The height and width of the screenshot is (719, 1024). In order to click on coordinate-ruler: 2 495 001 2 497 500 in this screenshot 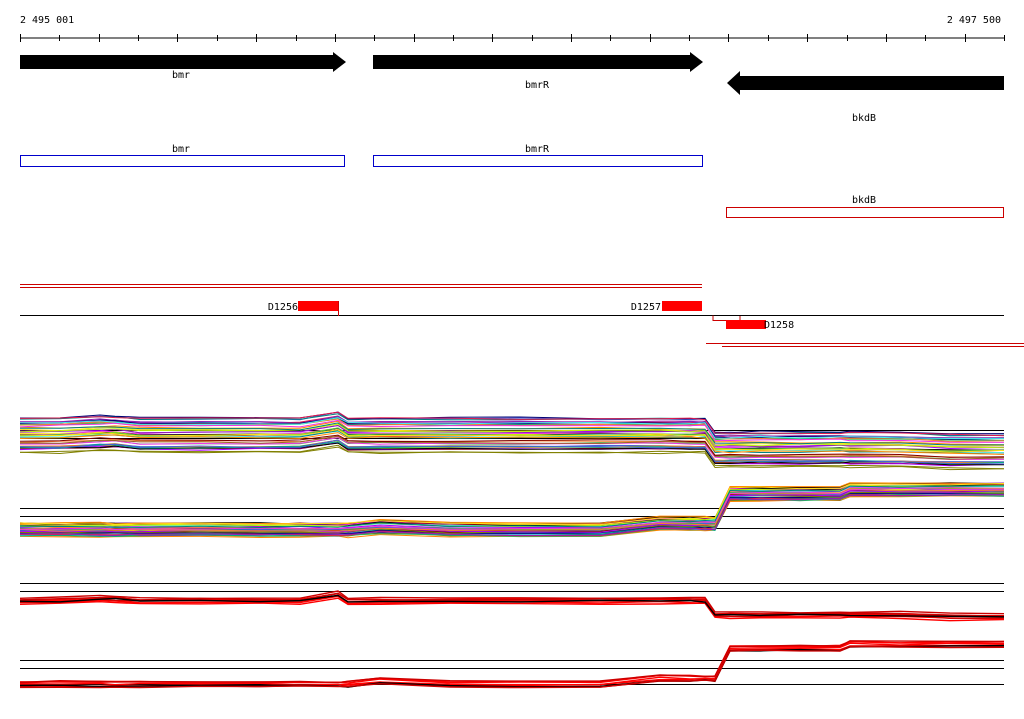, I will do `click(512, 28)`.